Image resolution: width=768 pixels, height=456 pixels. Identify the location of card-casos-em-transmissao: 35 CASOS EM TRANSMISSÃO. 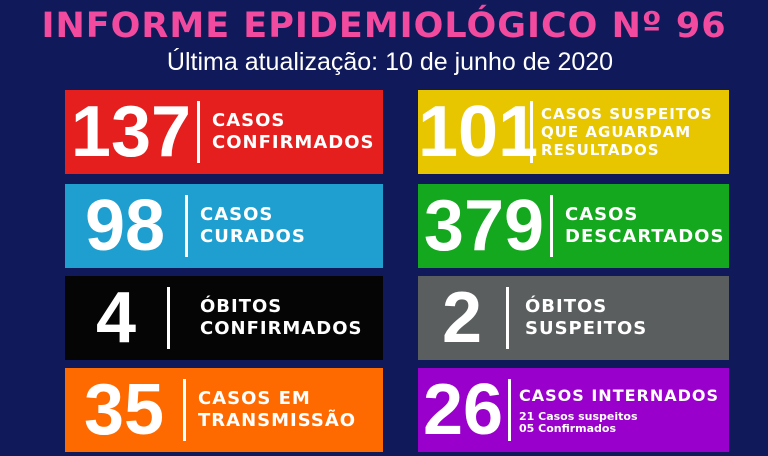
(224, 410).